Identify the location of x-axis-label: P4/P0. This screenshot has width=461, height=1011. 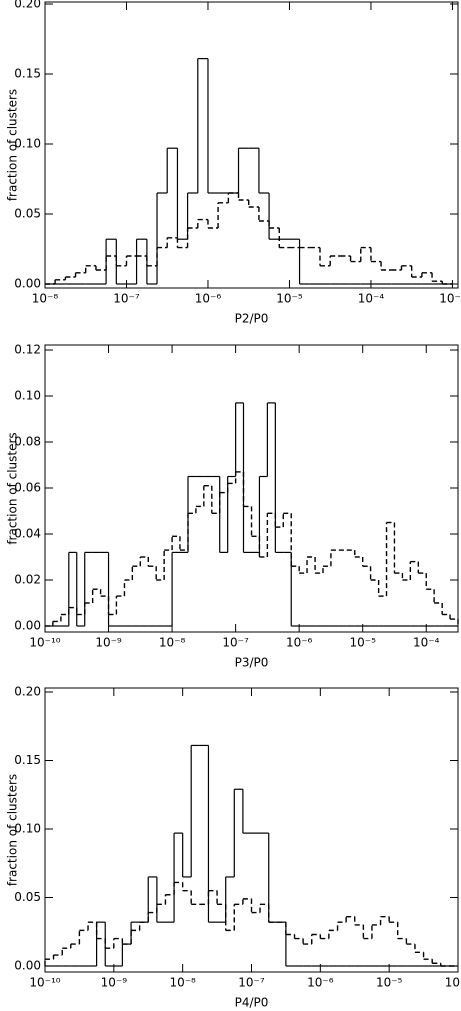
(252, 1003).